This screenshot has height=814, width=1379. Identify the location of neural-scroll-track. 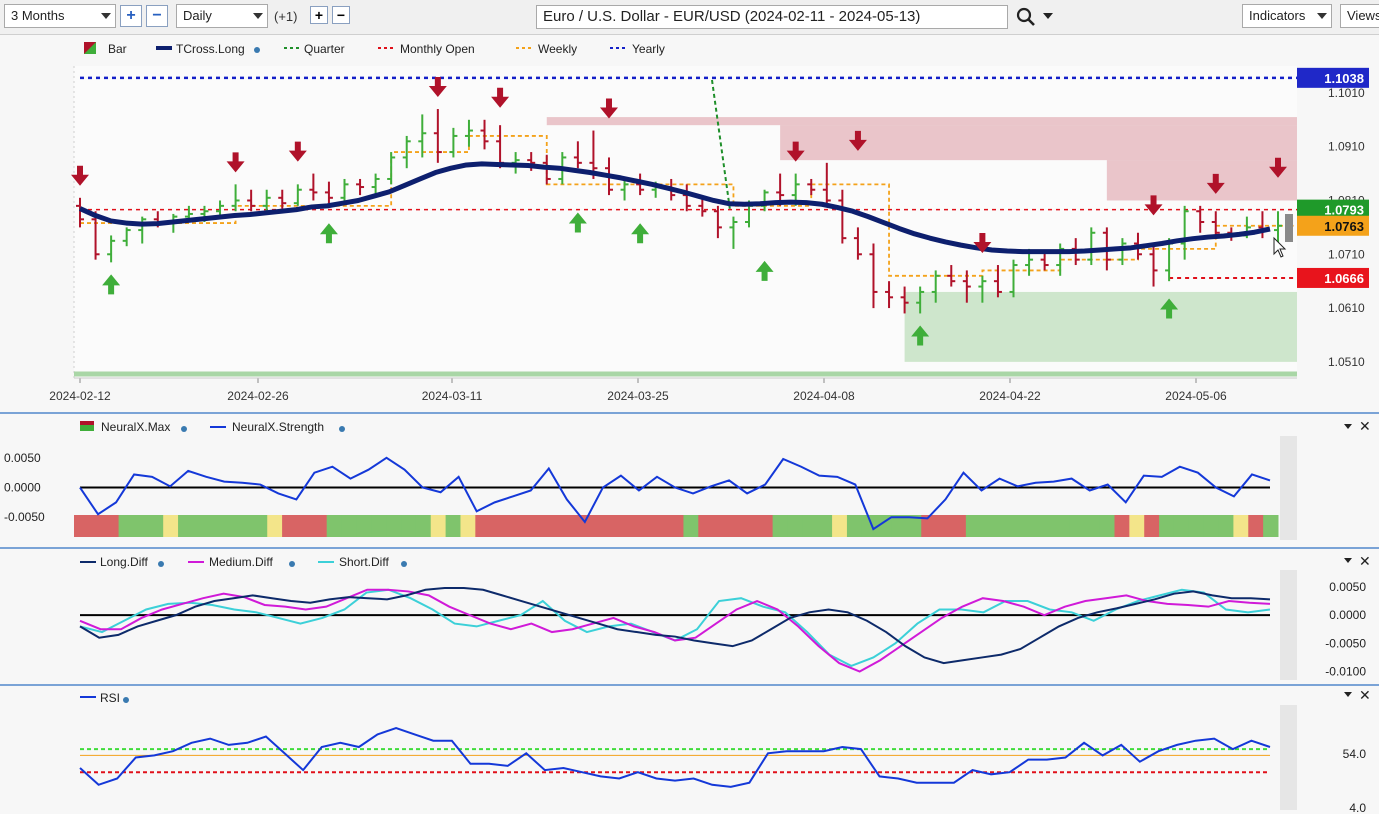
(1288, 488).